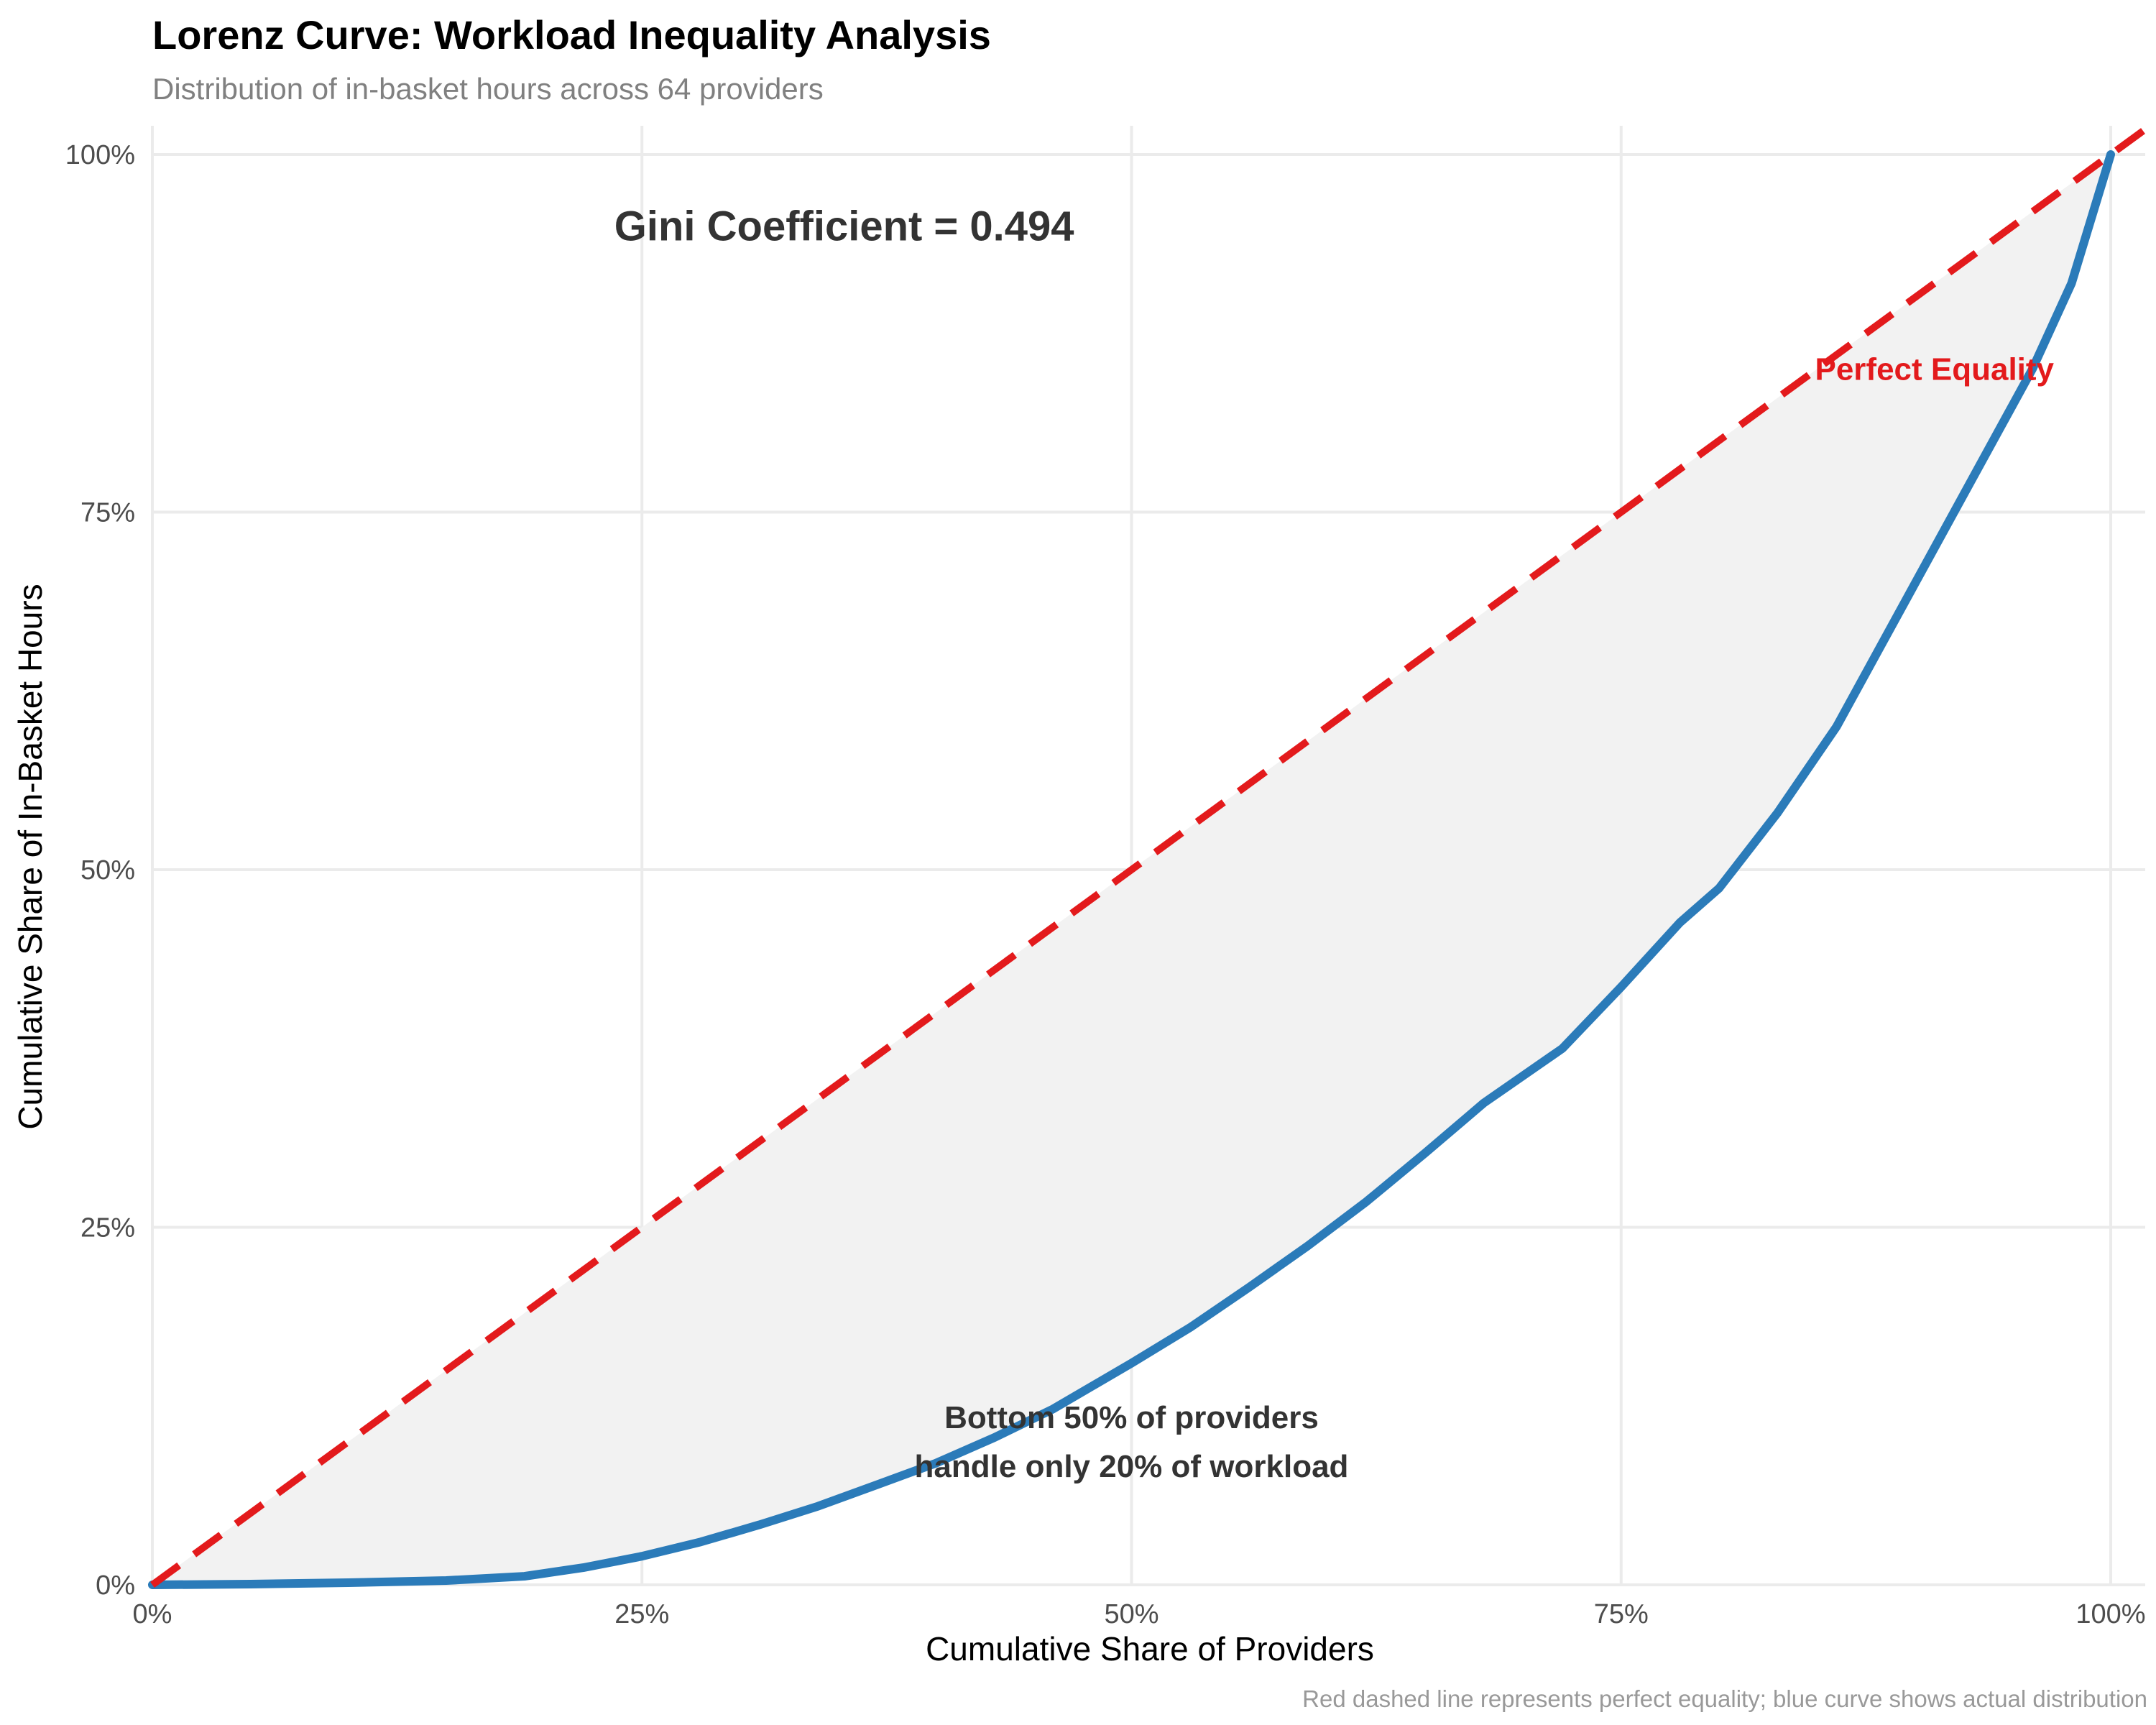 The height and width of the screenshot is (1725, 2156). Describe the element at coordinates (641, 1614) in the screenshot. I see `x-tick-label-1: 25%` at that location.